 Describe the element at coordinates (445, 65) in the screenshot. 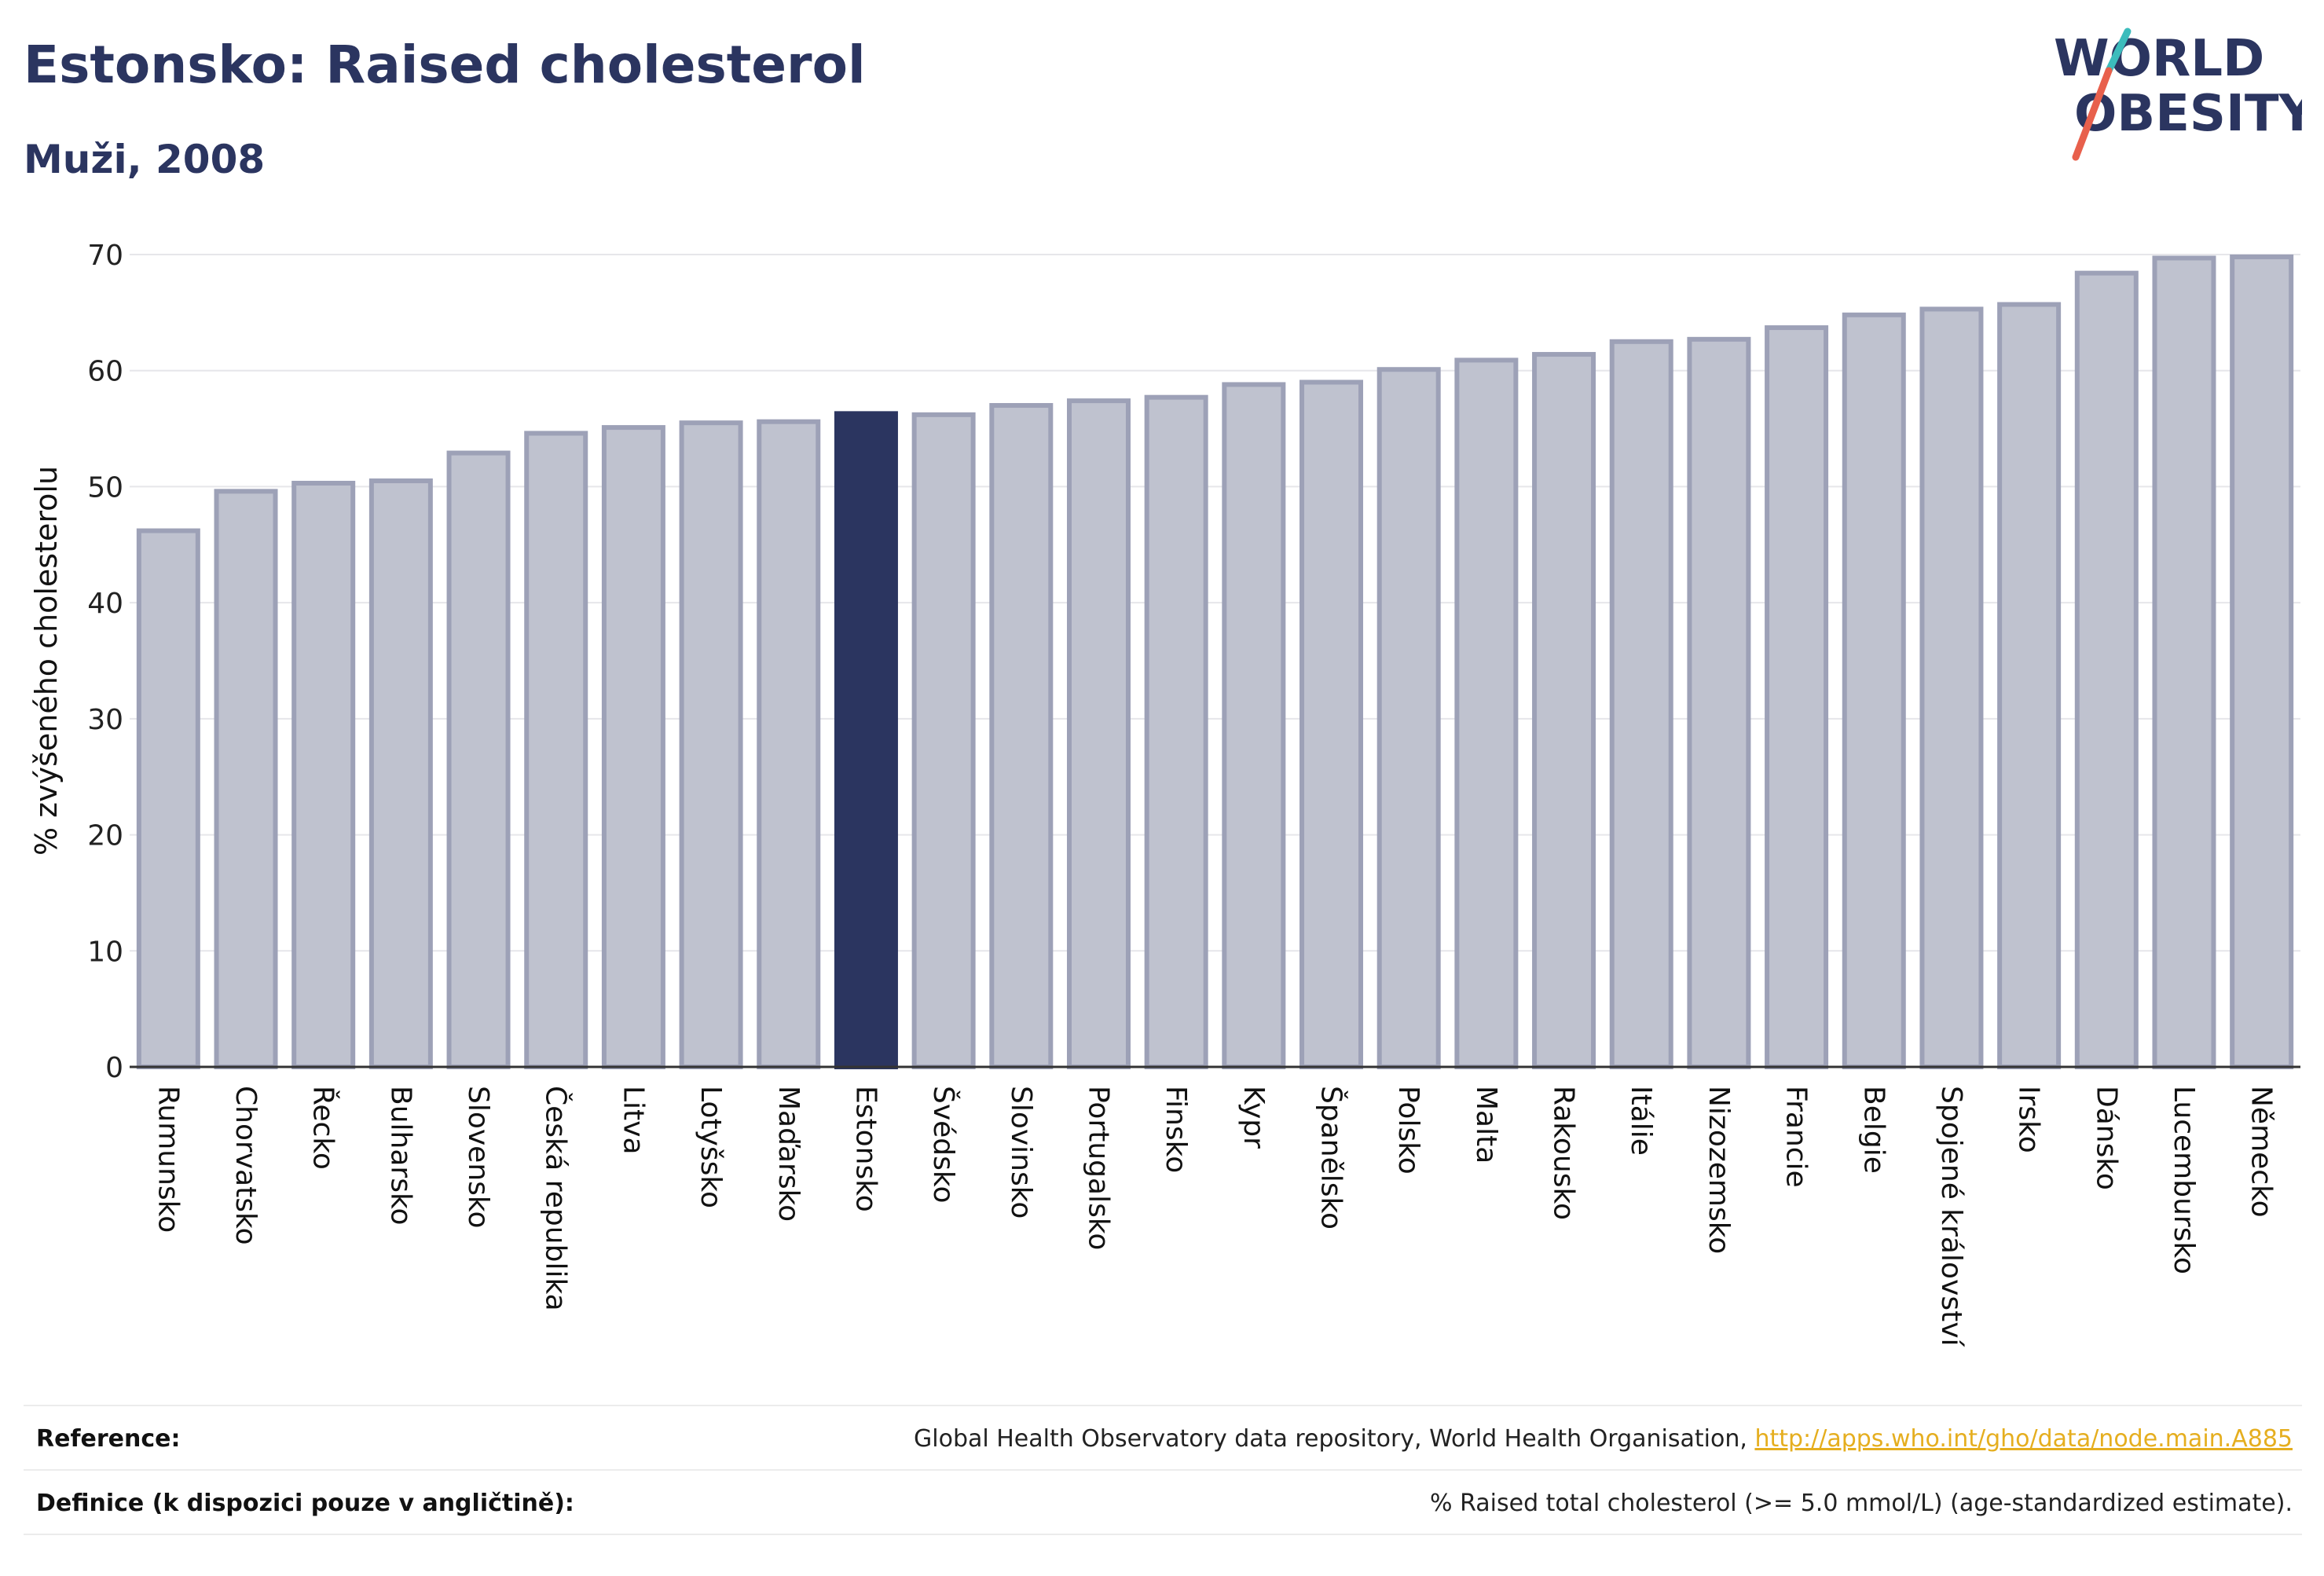

I see `chart-title: Estonsko: Raised cholesterol` at that location.